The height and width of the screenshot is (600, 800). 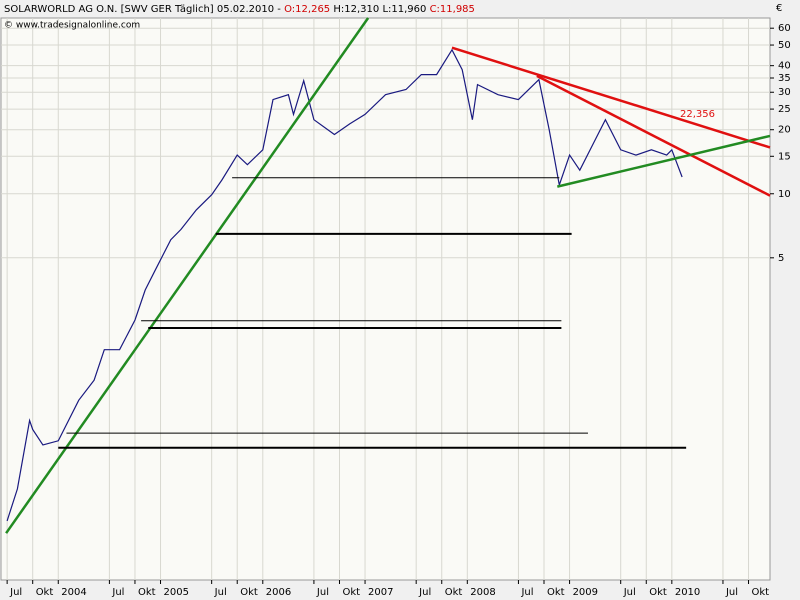 I want to click on header-low: L:11,960, so click(x=404, y=9).